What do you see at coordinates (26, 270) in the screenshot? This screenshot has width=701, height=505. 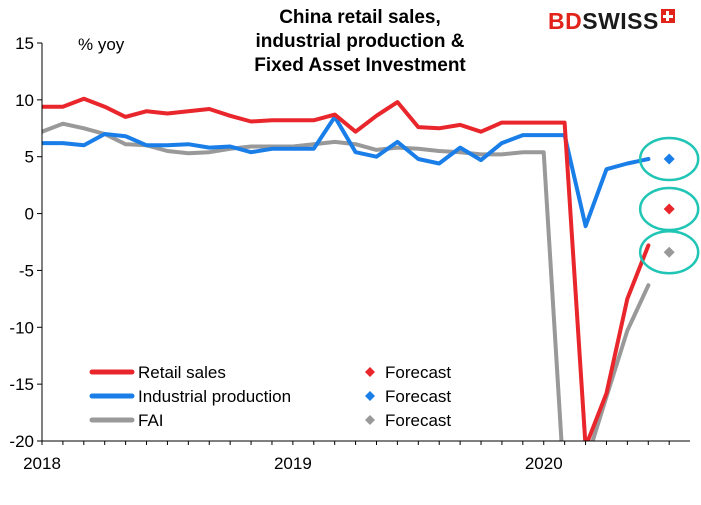 I see `y-tick-label: -5` at bounding box center [26, 270].